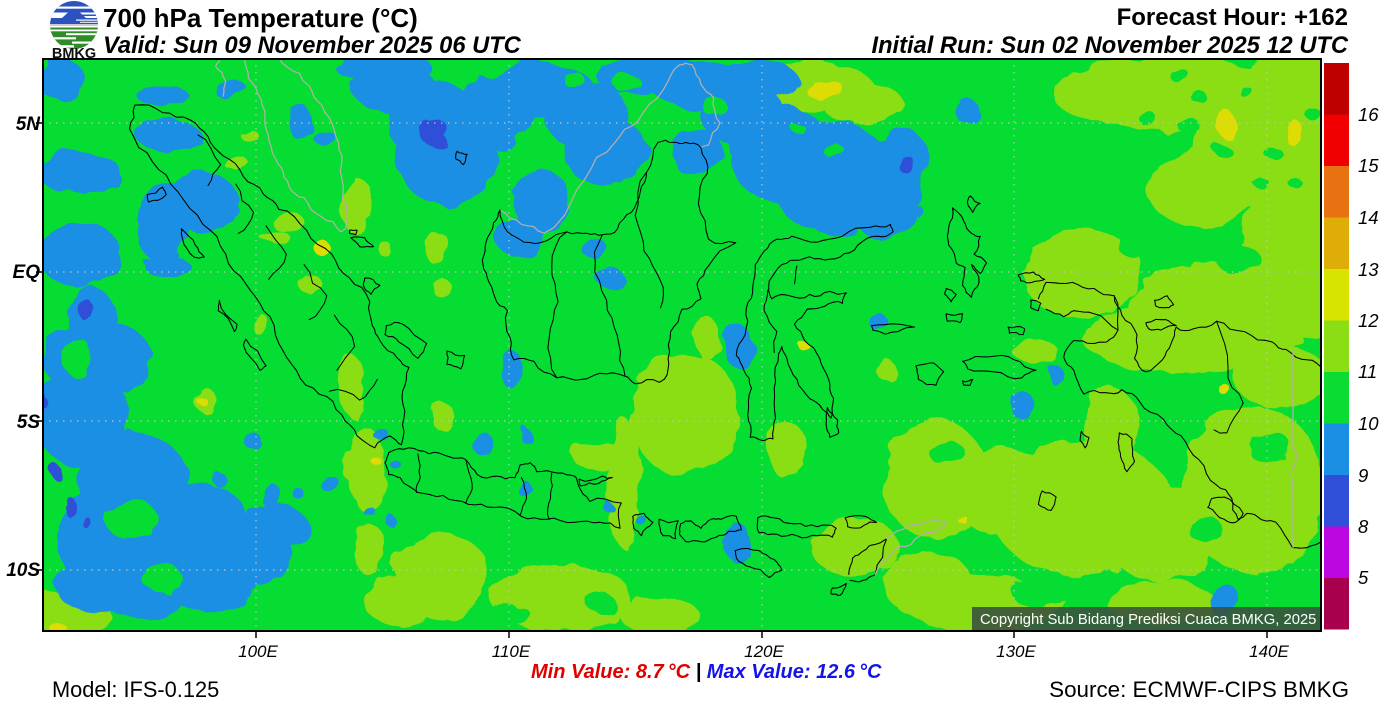 Image resolution: width=1400 pixels, height=709 pixels. I want to click on svg-text: 16, so click(1368, 114).